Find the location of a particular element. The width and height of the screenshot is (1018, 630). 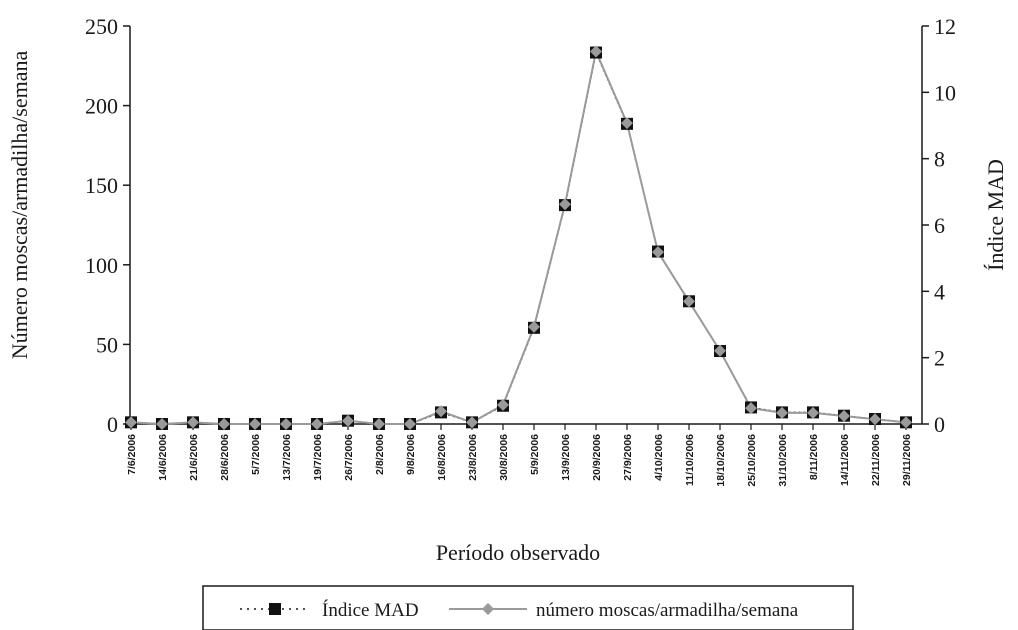

x-tick-label: 26/7/2006 is located at coordinates (349, 457).